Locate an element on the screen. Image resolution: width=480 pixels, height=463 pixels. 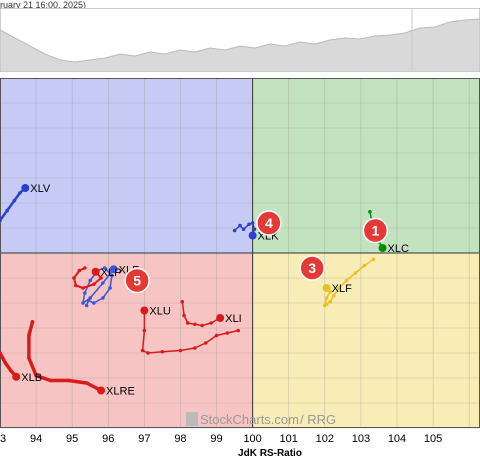
marker-badge-label: 1 is located at coordinates (375, 231).